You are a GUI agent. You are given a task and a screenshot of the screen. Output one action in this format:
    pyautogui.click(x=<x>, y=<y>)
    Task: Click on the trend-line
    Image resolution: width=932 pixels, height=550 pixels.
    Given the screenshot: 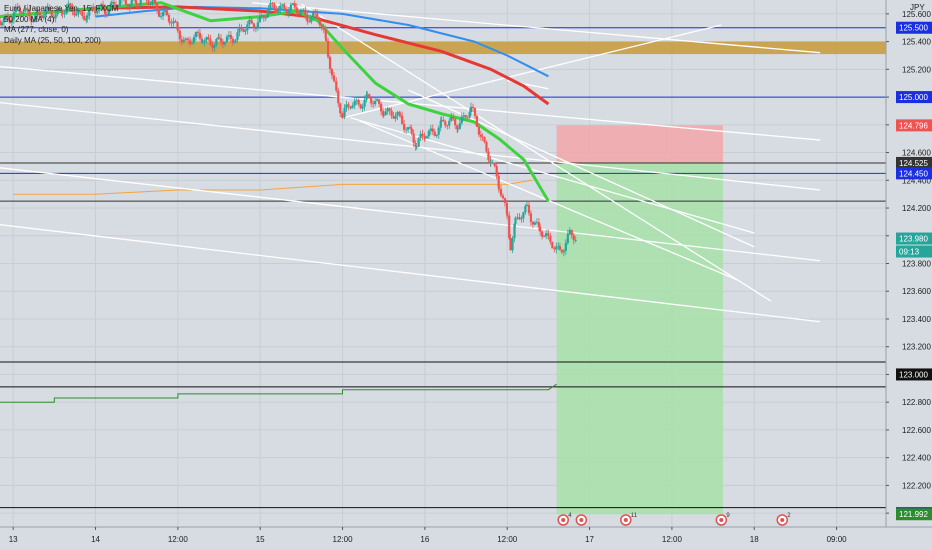 What is the action you would take?
    pyautogui.click(x=536, y=28)
    